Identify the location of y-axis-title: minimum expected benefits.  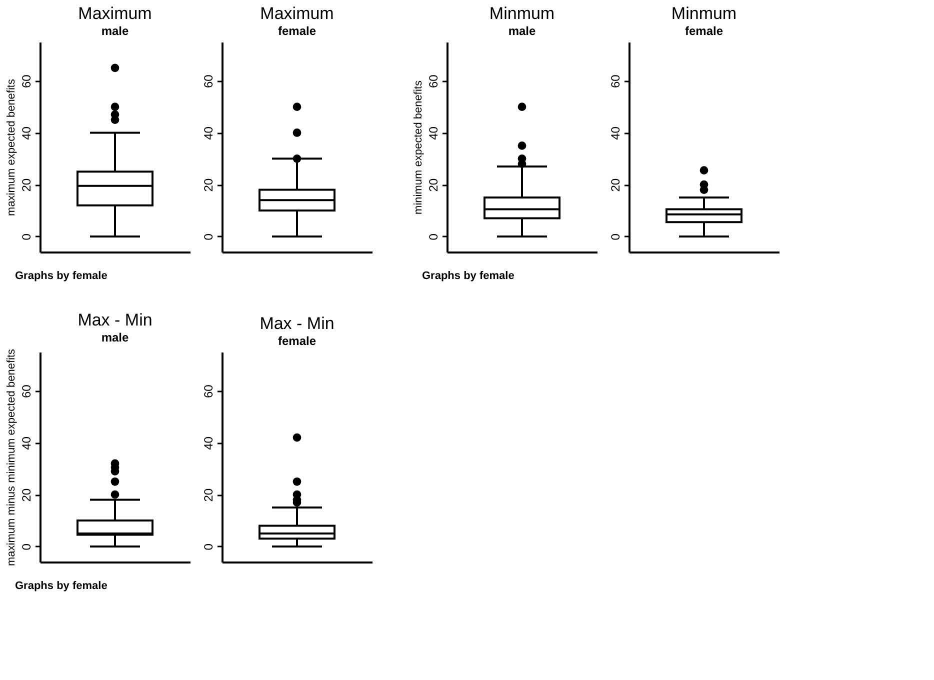
(418, 147).